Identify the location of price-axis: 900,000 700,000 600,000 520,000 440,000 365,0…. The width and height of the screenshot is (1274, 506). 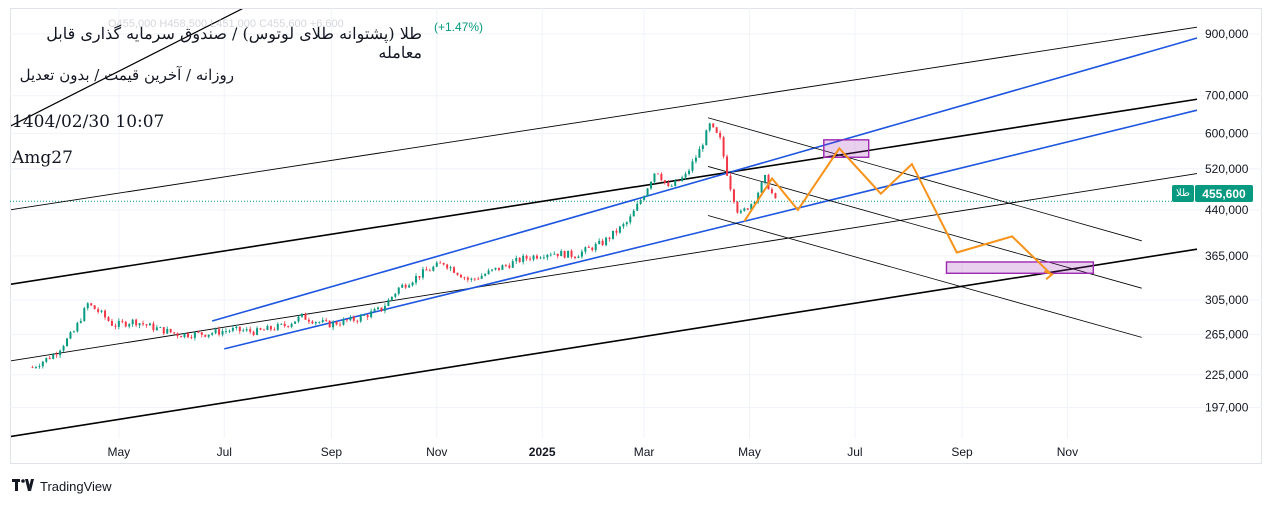
(1227, 221).